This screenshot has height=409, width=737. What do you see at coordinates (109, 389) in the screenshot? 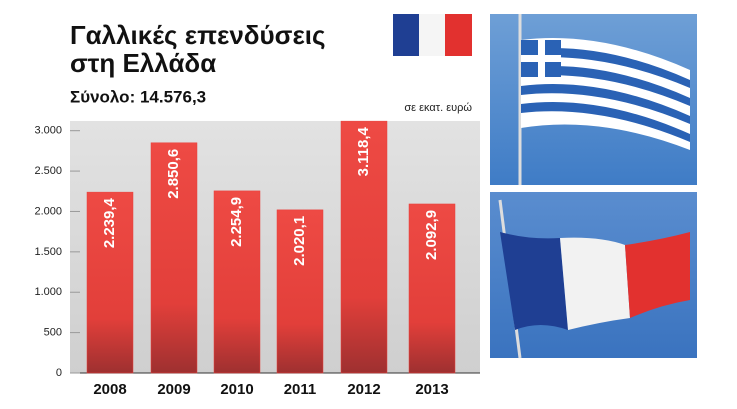
I see `x-tick-label: 2008` at bounding box center [109, 389].